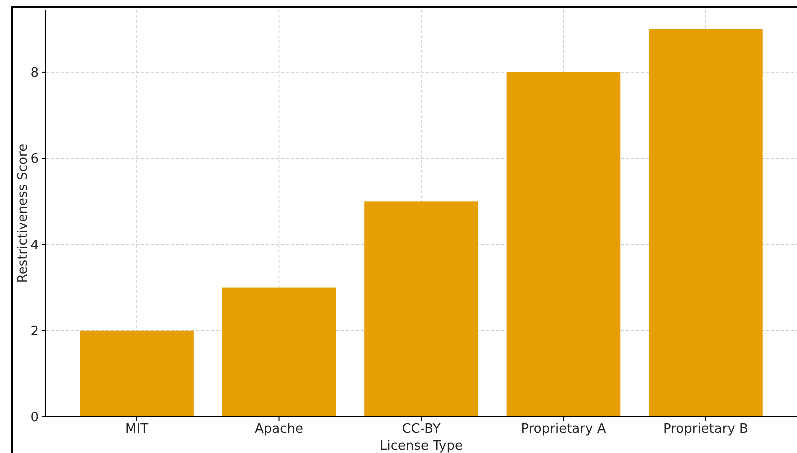 The width and height of the screenshot is (797, 453). Describe the element at coordinates (34, 246) in the screenshot. I see `y-tick-label: 4` at that location.